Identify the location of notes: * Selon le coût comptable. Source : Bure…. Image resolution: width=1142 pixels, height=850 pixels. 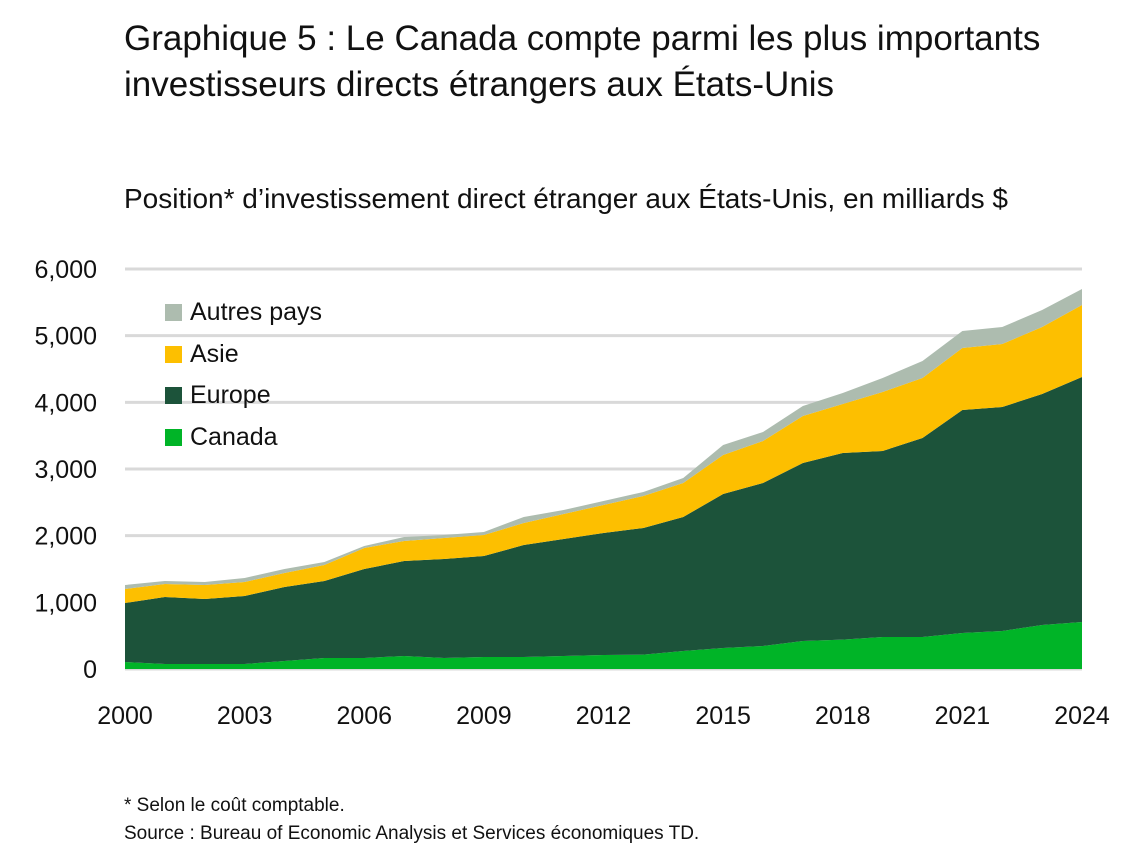
(411, 820).